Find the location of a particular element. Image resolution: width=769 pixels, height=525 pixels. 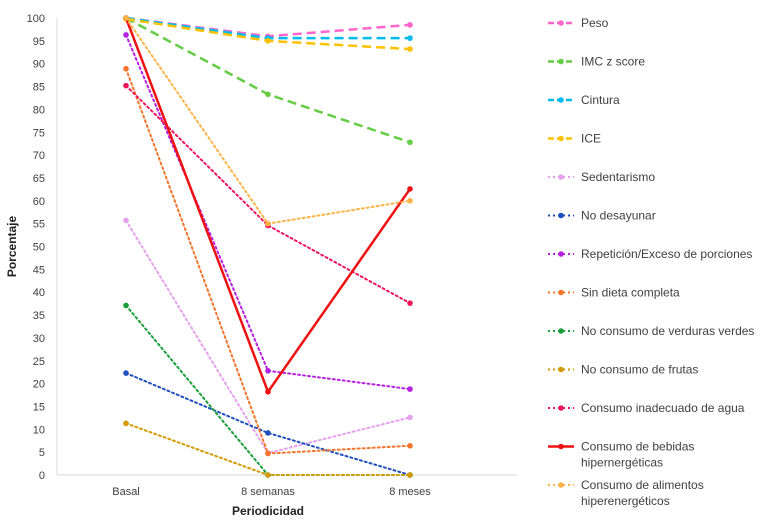

y-tick-label: 90 is located at coordinates (39, 65).